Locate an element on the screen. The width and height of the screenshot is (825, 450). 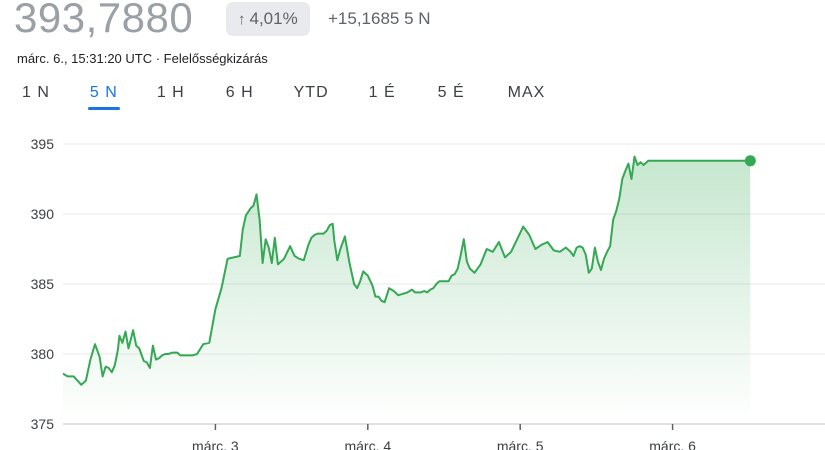
tab-1h: 1 H is located at coordinates (170, 92).